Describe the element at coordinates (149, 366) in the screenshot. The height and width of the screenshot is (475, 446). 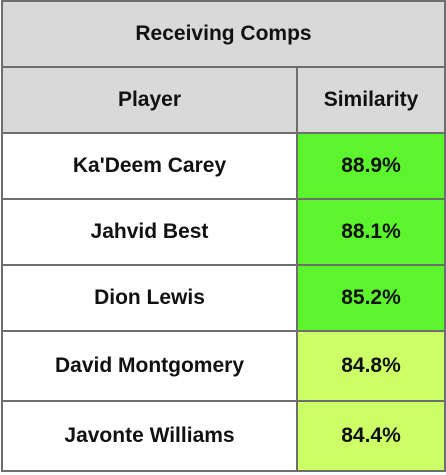
I see `player-name-cell: David Montgomery` at that location.